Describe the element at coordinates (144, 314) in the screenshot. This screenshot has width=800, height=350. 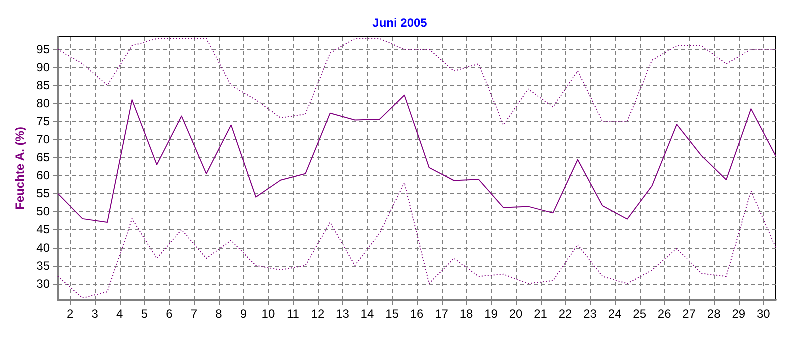
I see `x-tick-label: 5` at that location.